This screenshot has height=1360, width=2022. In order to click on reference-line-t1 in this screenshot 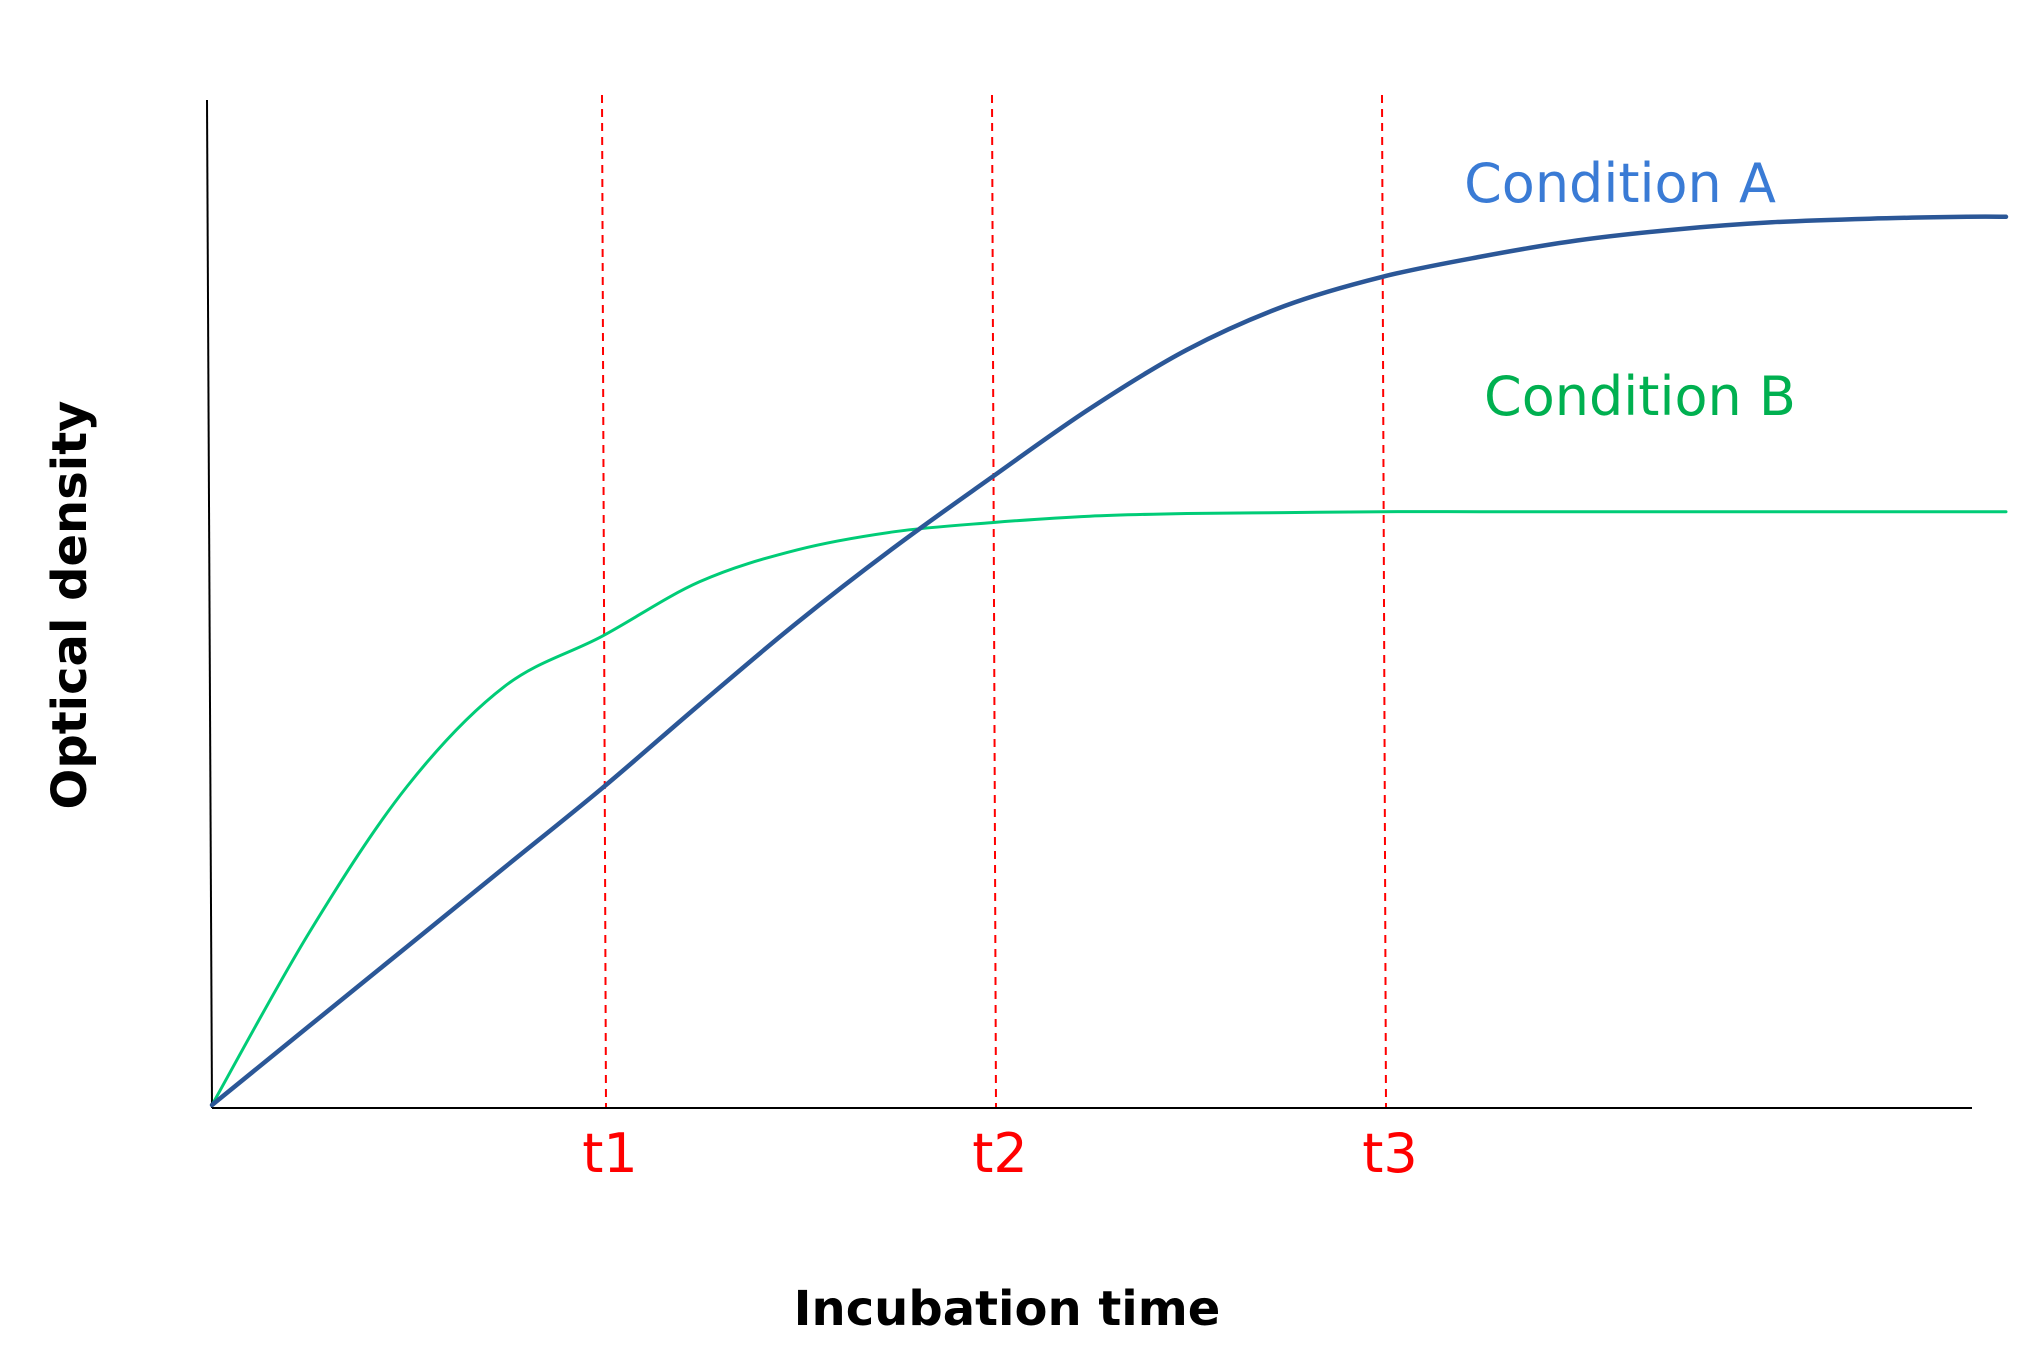, I will do `click(604, 601)`.